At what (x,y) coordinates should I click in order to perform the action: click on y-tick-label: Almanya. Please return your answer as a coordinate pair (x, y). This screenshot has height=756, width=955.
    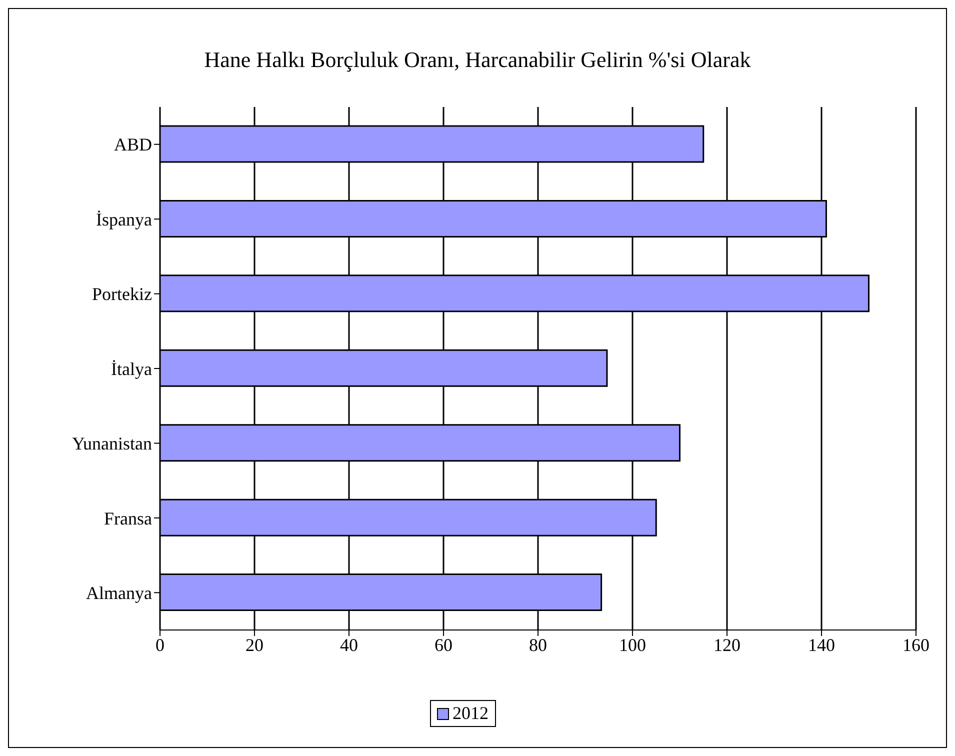
    Looking at the image, I should click on (119, 593).